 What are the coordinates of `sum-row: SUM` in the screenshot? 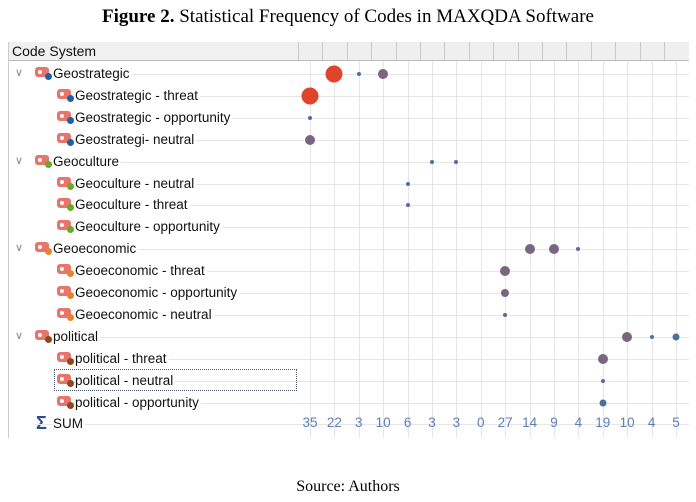 It's located at (349, 424).